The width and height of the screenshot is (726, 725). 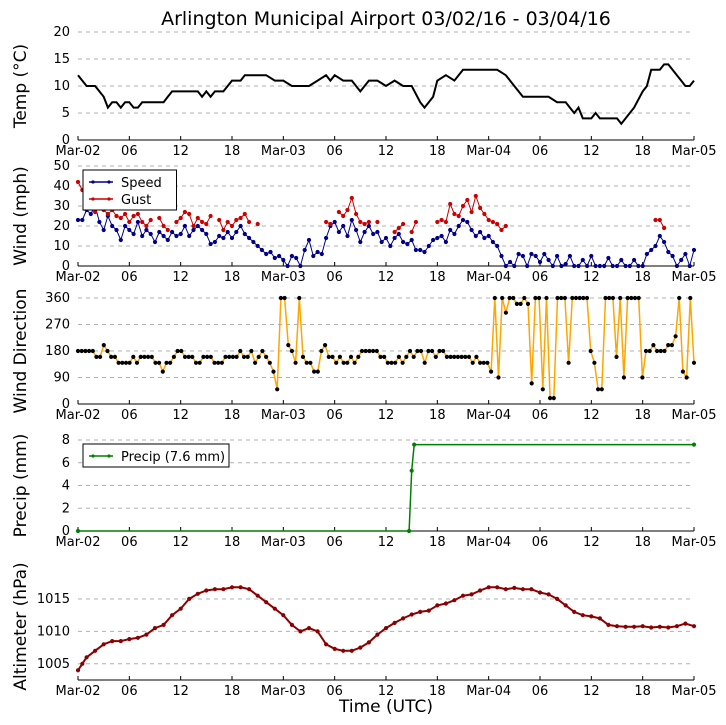 I want to click on series-line, so click(x=354, y=210).